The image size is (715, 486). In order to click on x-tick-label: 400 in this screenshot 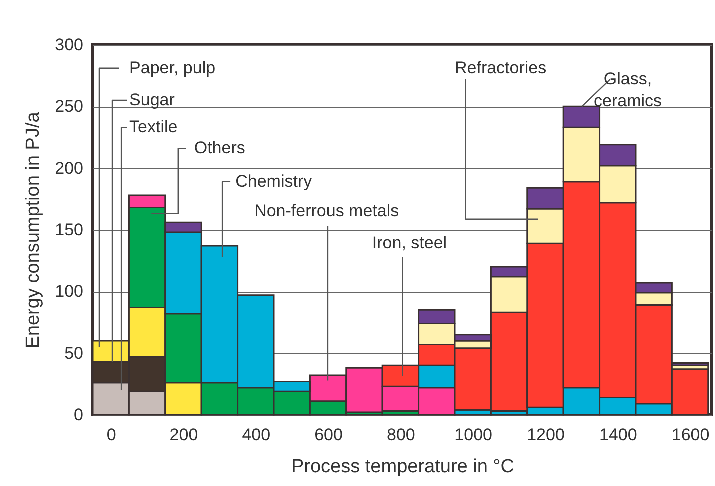, I will do `click(256, 435)`.